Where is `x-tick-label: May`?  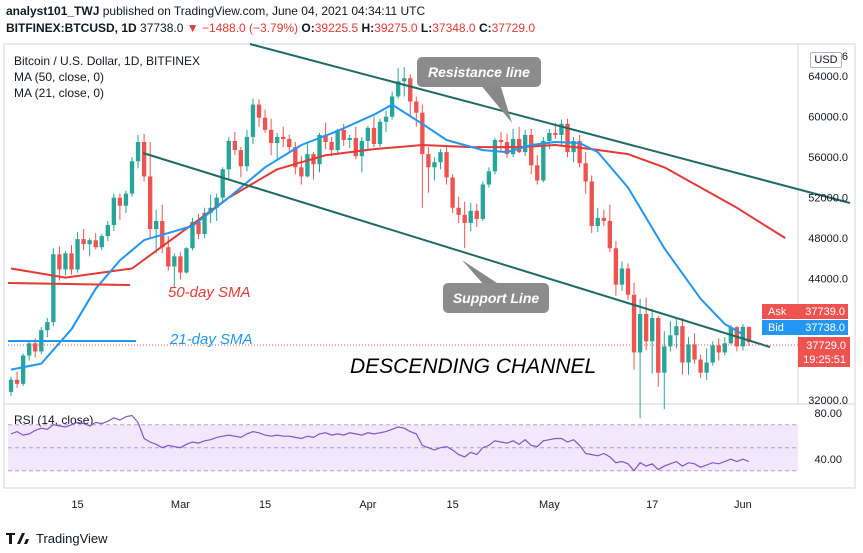
x-tick-label: May is located at coordinates (549, 505).